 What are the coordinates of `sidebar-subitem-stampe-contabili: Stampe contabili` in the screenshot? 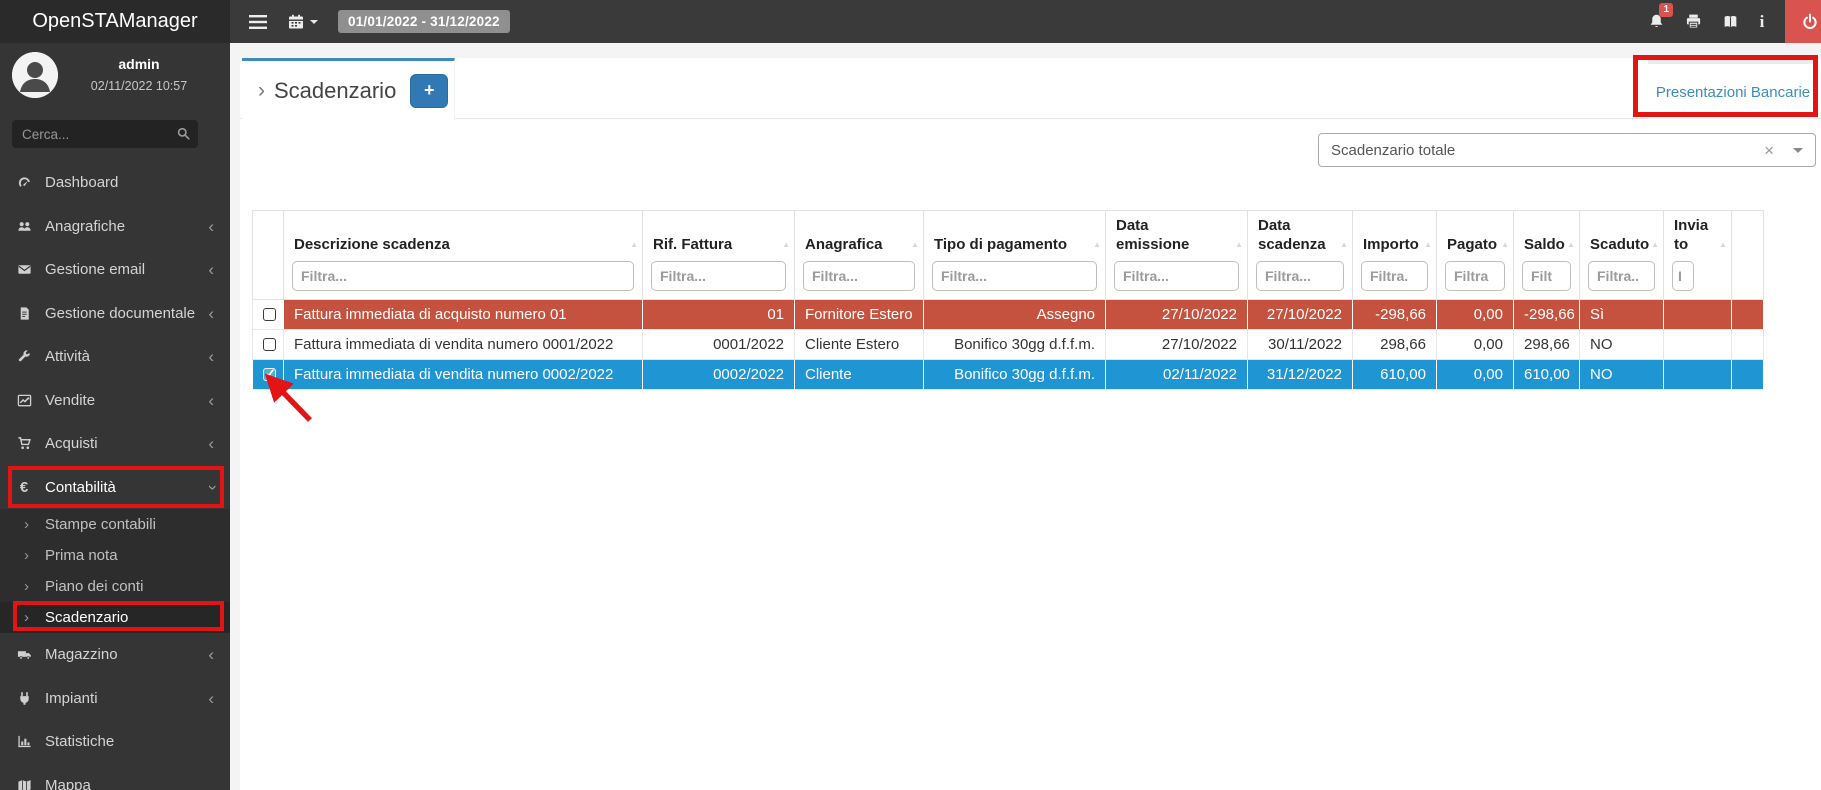 It's located at (115, 524).